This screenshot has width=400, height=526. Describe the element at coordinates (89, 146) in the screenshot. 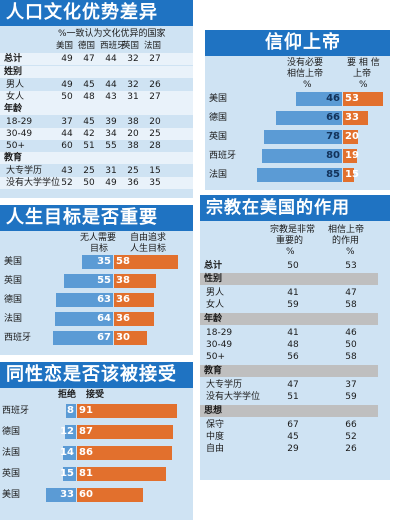

I see `table-cell: 51` at that location.